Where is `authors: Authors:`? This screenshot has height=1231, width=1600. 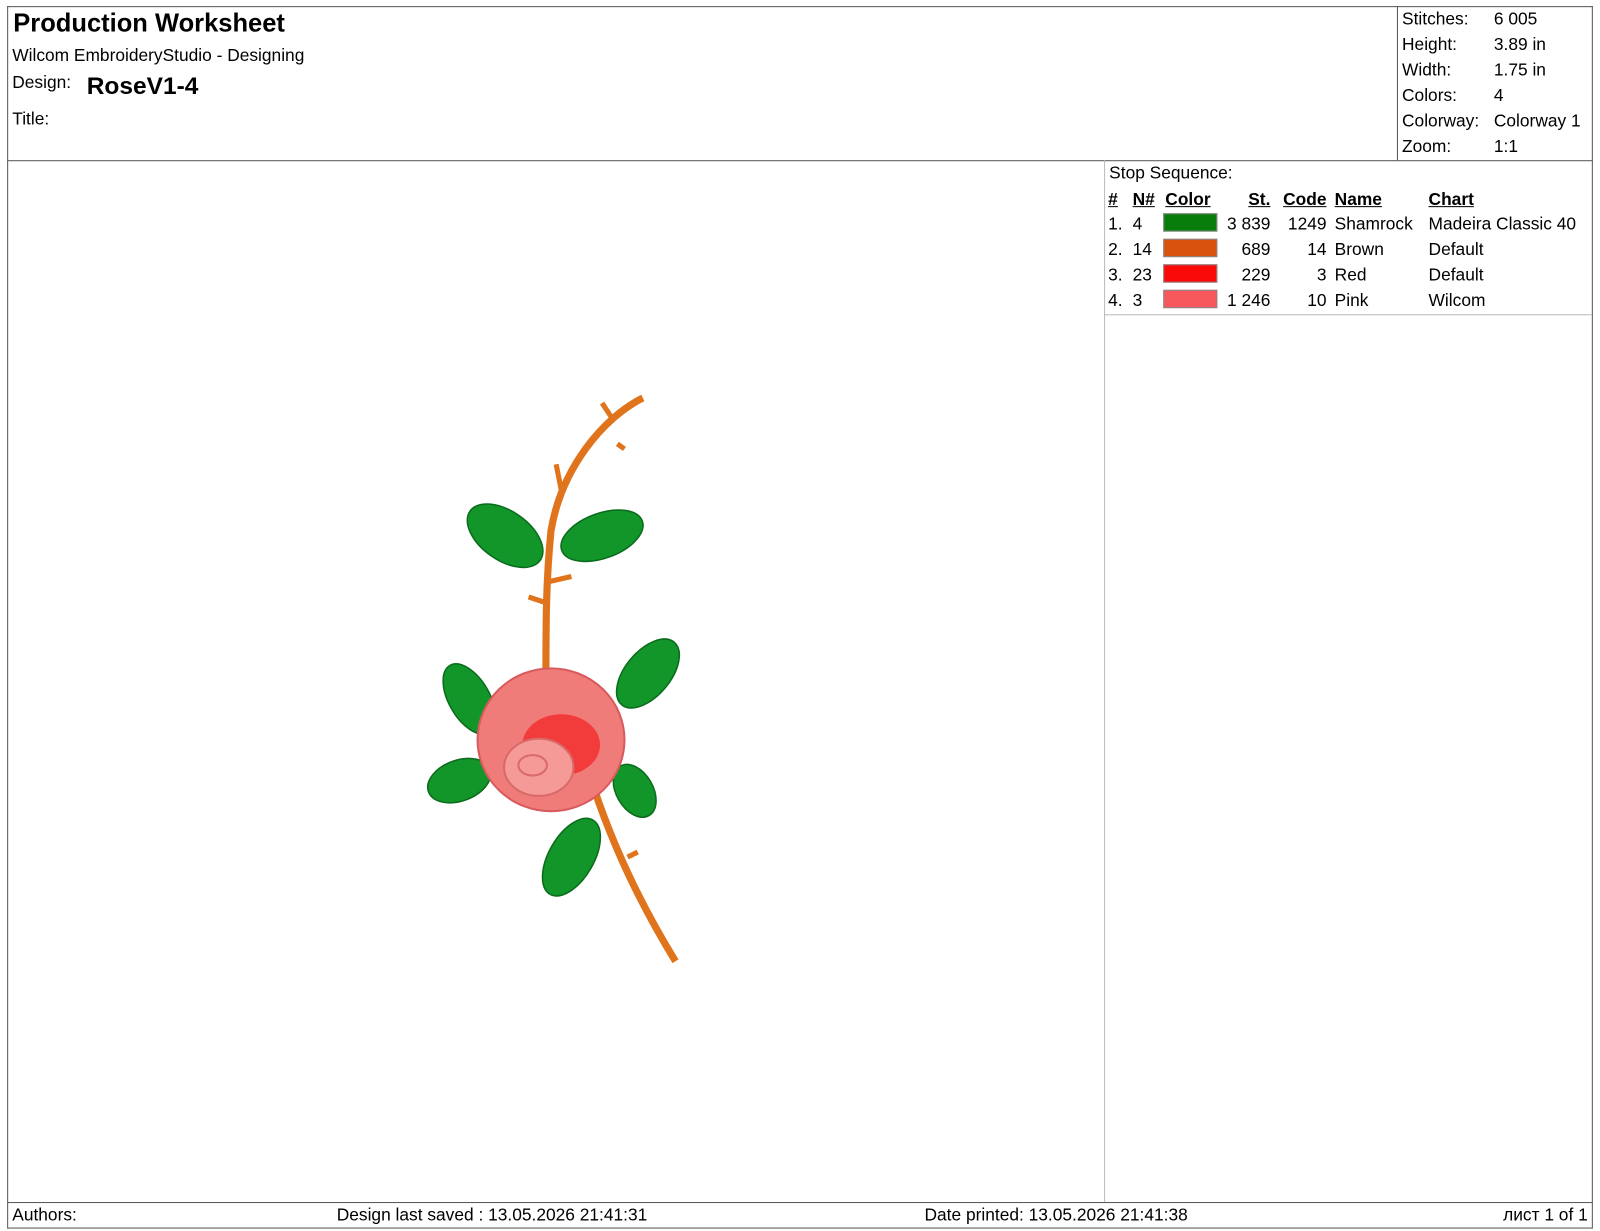 authors: Authors: is located at coordinates (44, 1215).